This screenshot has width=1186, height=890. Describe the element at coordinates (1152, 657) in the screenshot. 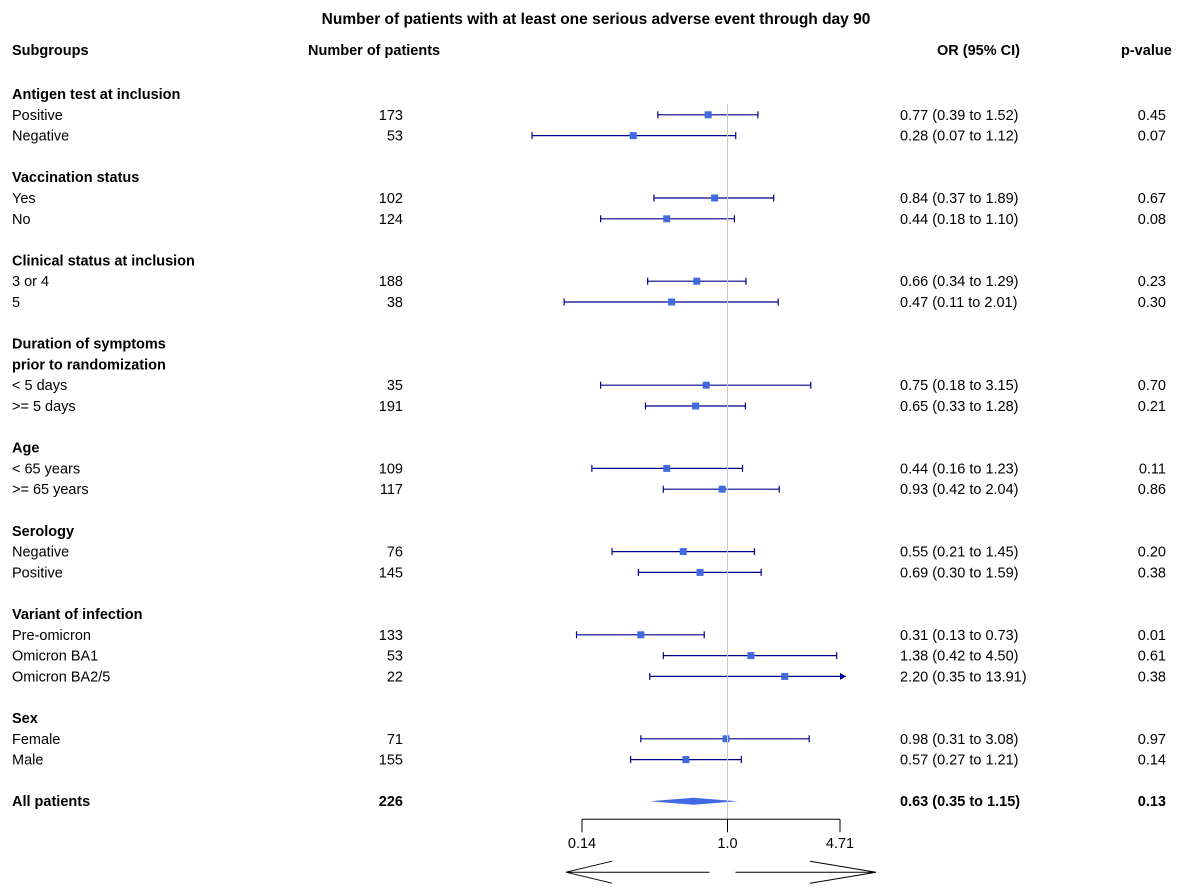

I see `p-value: 0.61` at that location.